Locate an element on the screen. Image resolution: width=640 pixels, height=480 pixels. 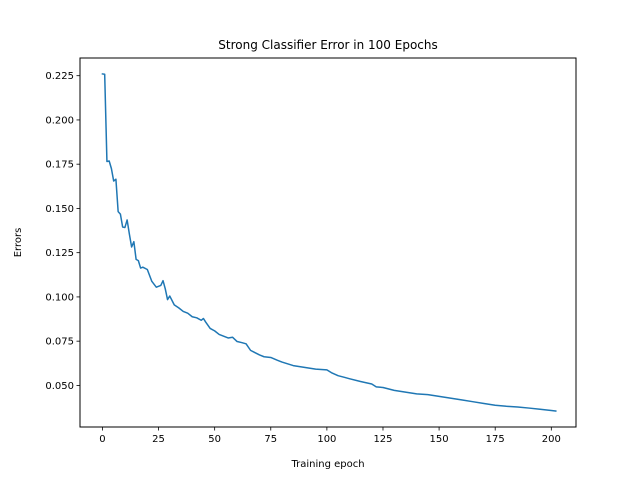
y-tick-label: 0.225 is located at coordinates (59, 76).